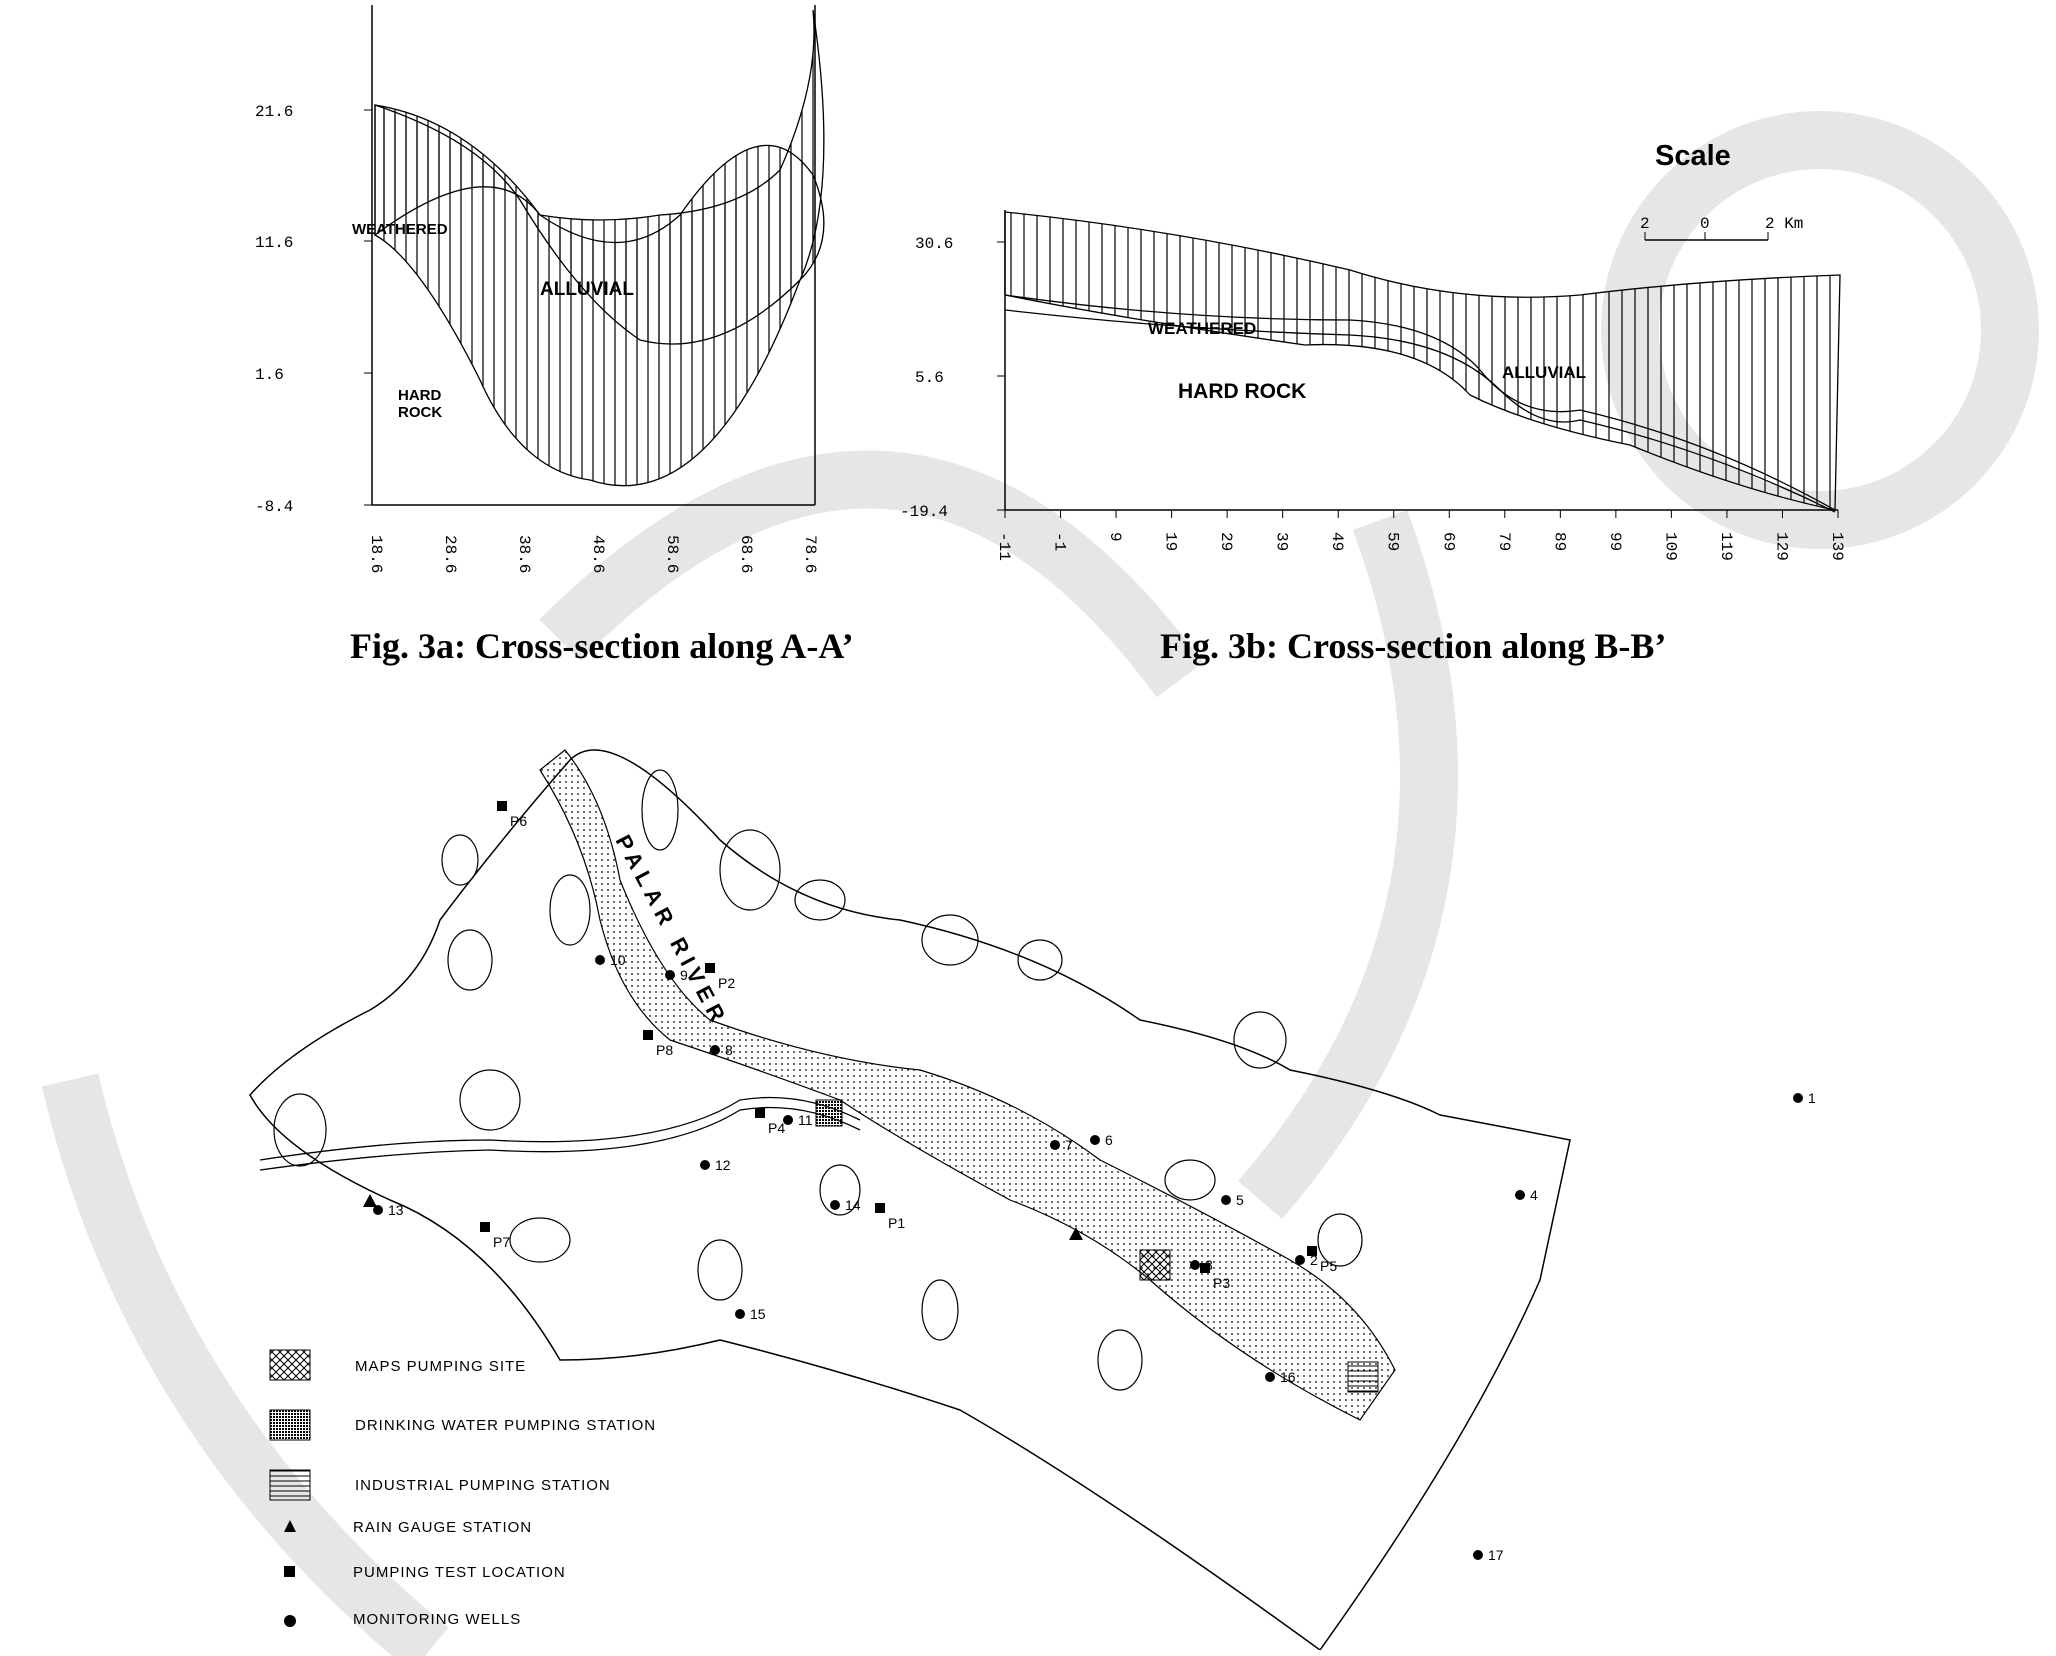  I want to click on x-axis-ticks: 18.6 28.6 38.6 48.6 58.6 68.6 78.6, so click(593, 554).